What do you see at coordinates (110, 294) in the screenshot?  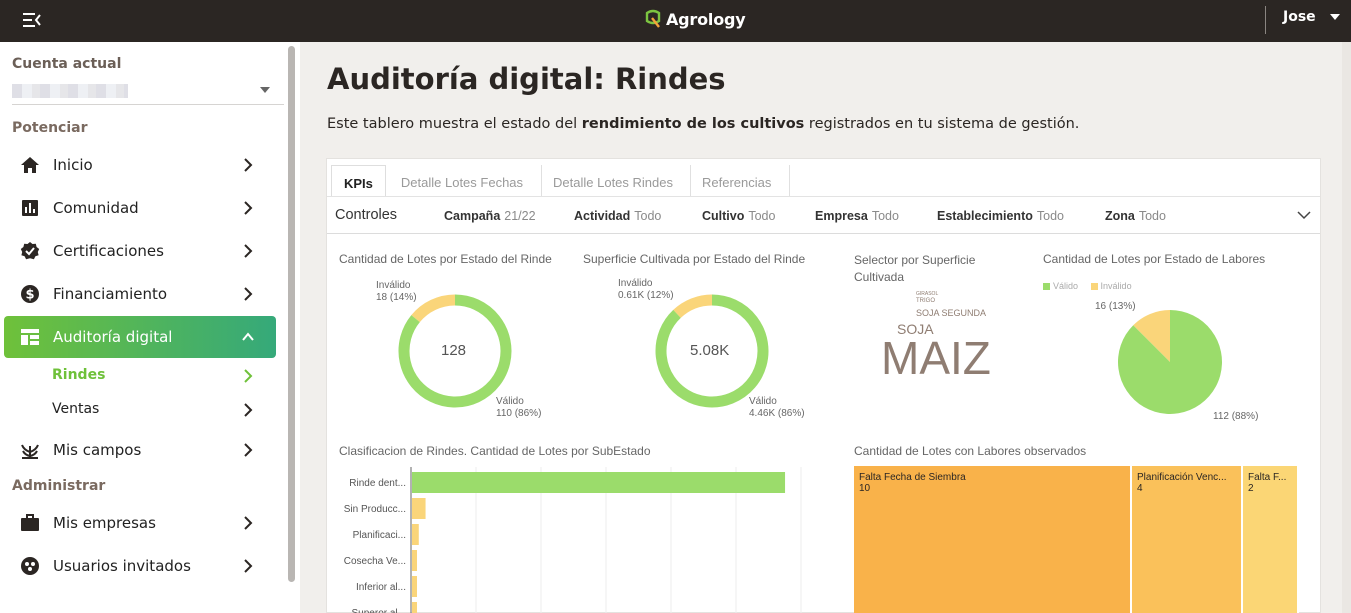 I see `sidebar-item-label: Financiamiento` at bounding box center [110, 294].